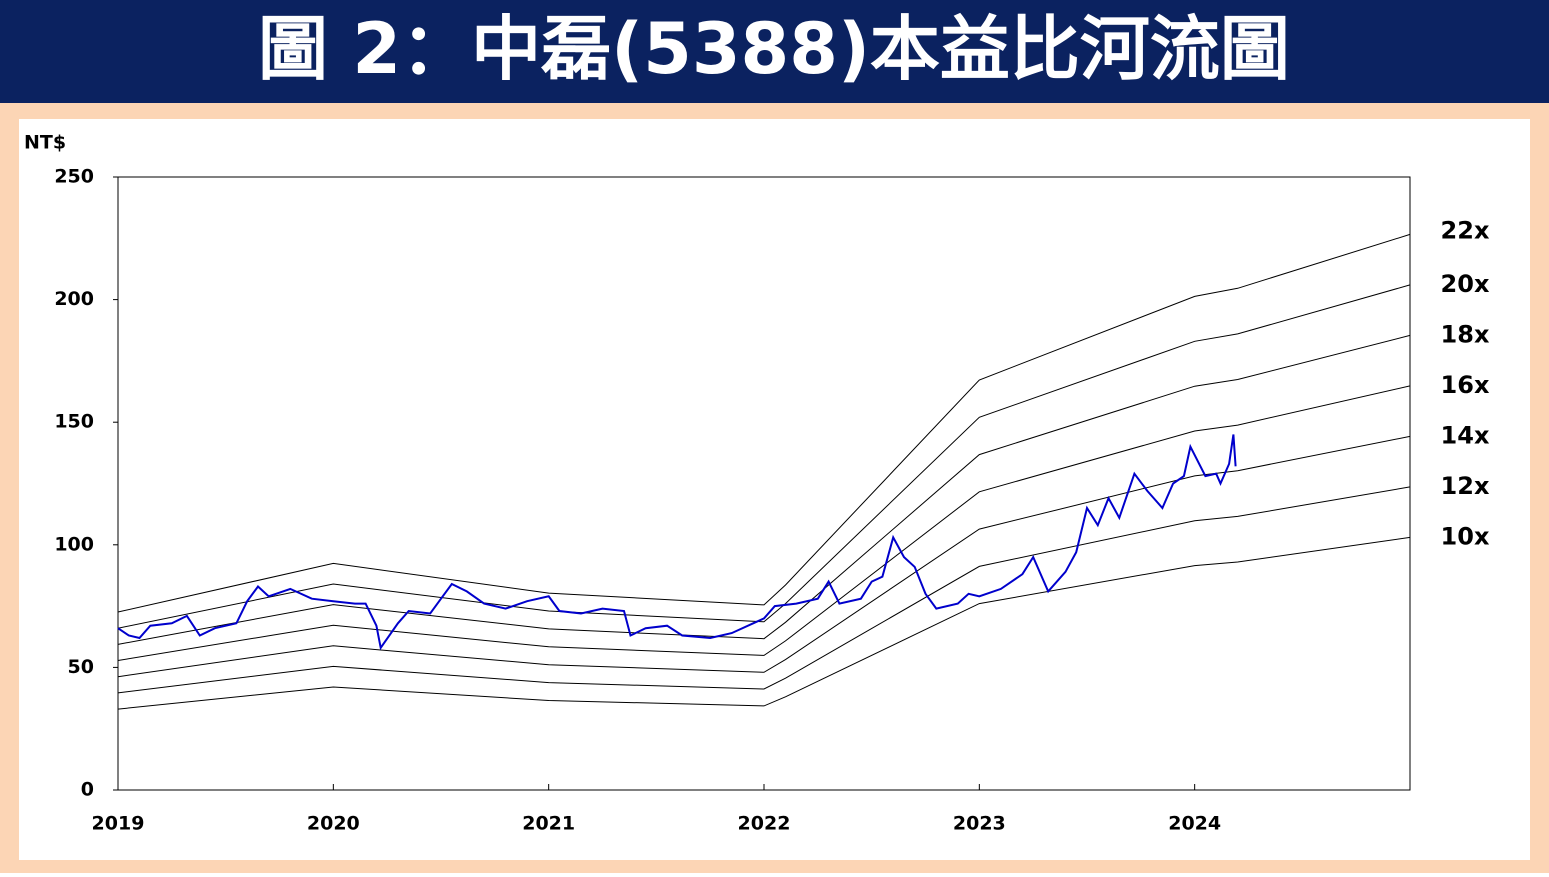  What do you see at coordinates (74, 544) in the screenshot?
I see `y-tick-label: 100` at bounding box center [74, 544].